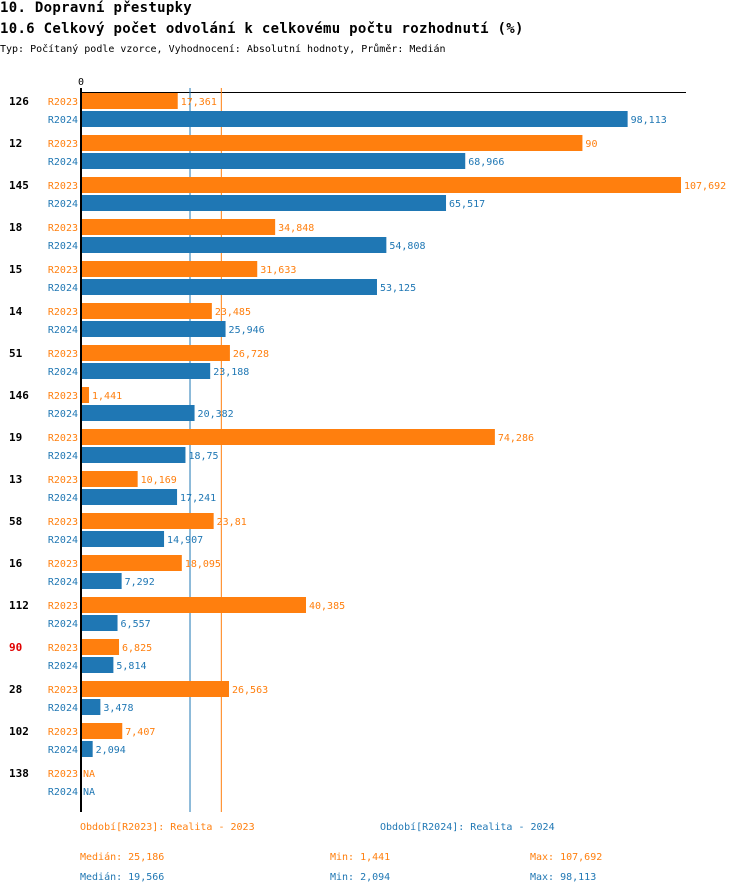 Image resolution: width=750 pixels, height=896 pixels. What do you see at coordinates (107, 396) in the screenshot?
I see `data-label-r2023: 1,441` at bounding box center [107, 396].